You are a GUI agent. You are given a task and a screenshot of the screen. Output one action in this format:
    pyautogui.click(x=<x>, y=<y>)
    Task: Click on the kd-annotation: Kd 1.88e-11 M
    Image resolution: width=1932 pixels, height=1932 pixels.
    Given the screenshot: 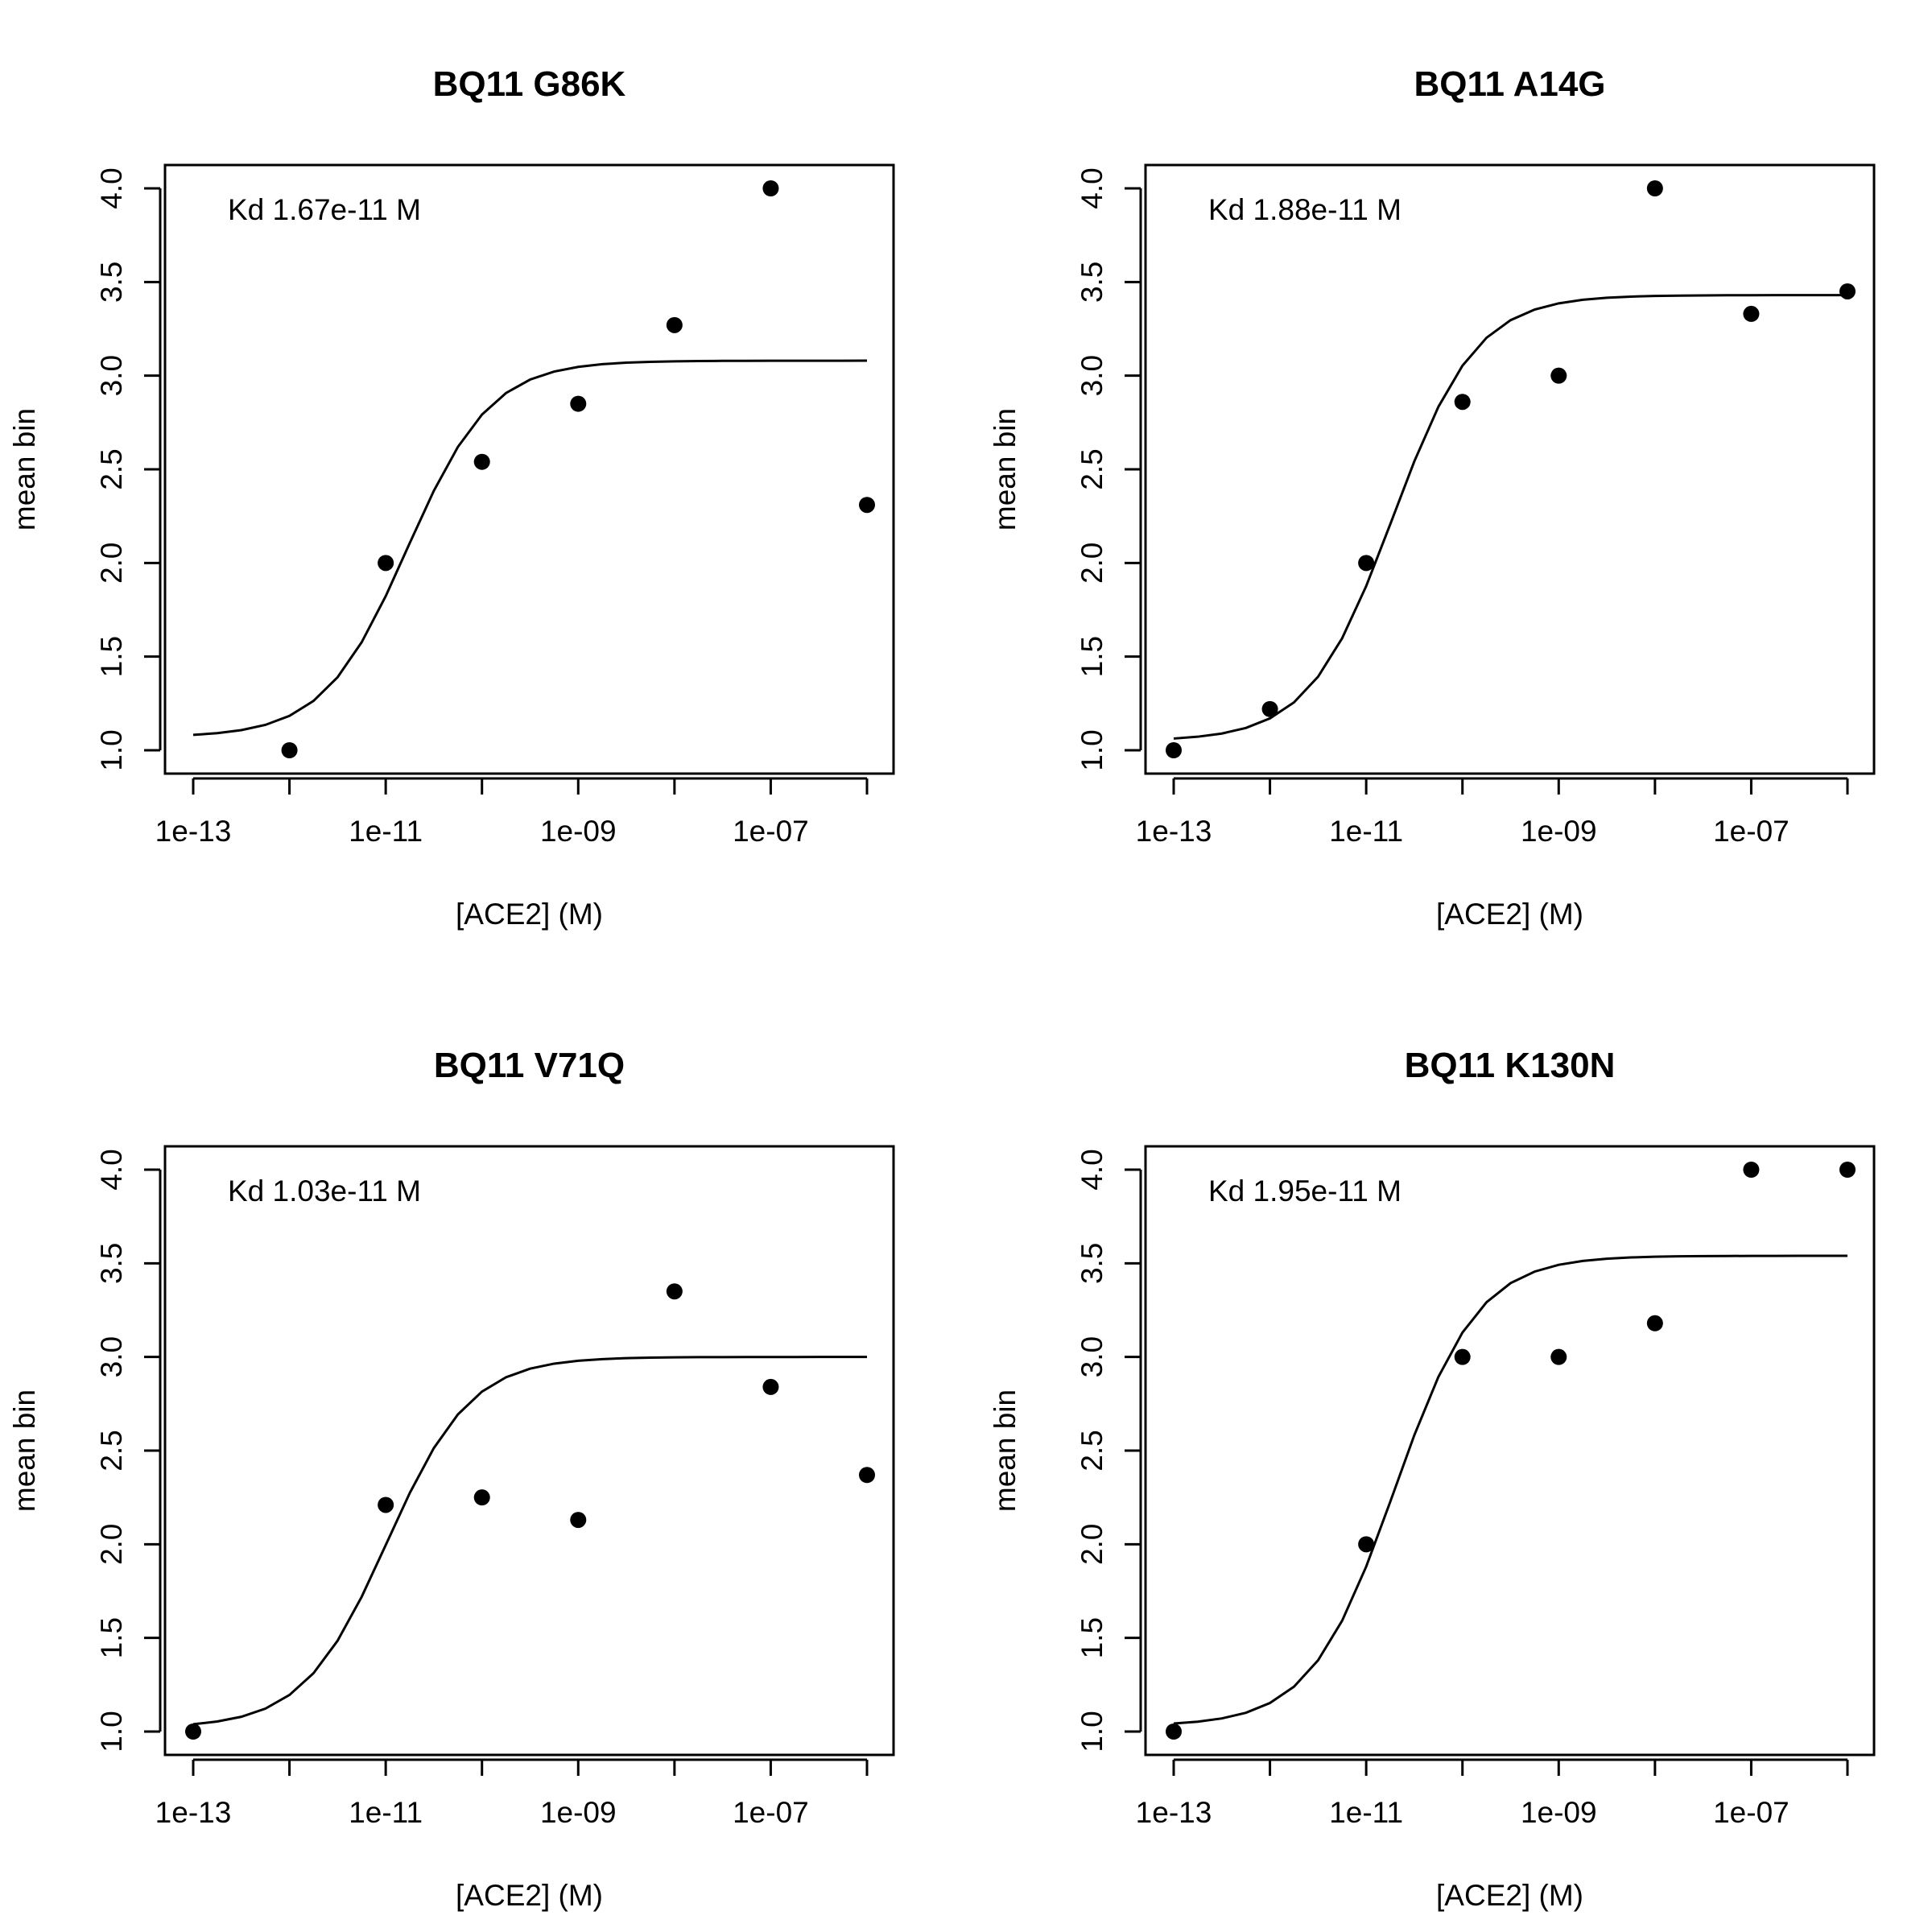 What is the action you would take?
    pyautogui.click(x=1305, y=209)
    